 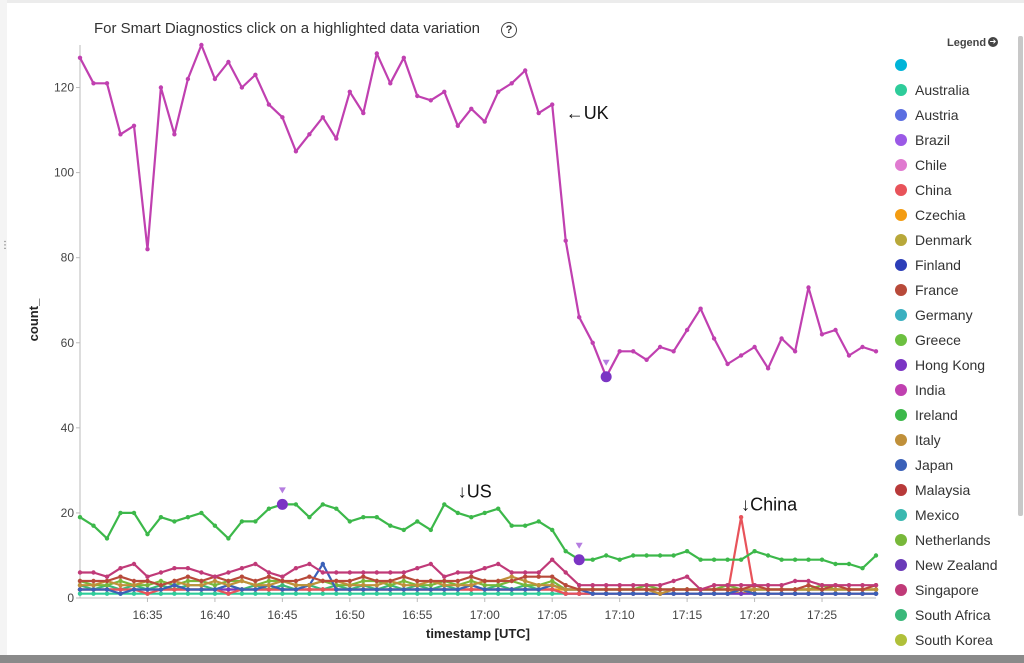 I want to click on legend-item: South Korea, so click(x=946, y=639).